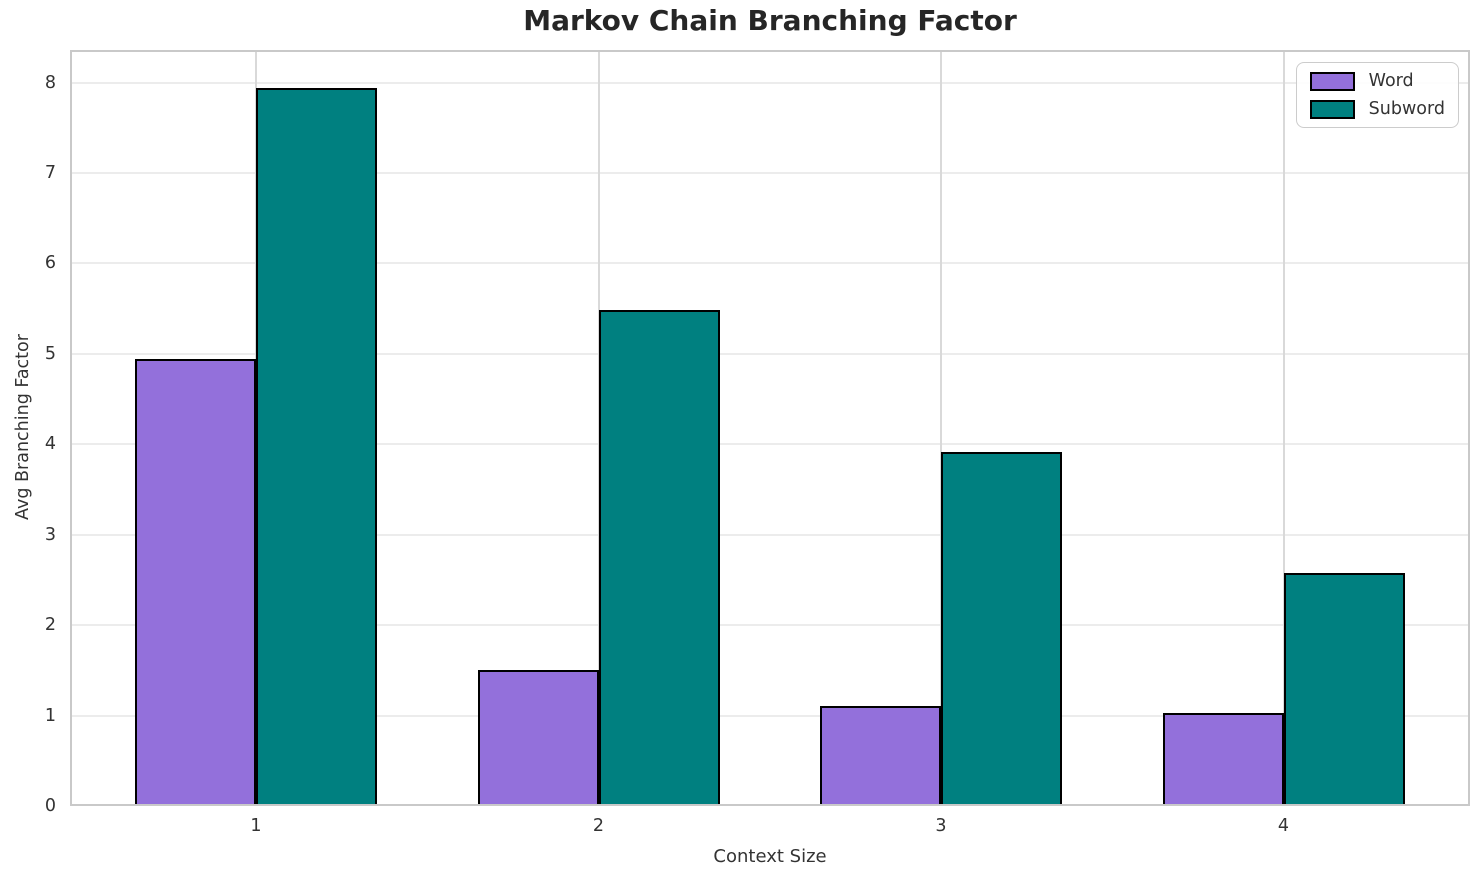 The width and height of the screenshot is (1484, 885). What do you see at coordinates (1283, 826) in the screenshot?
I see `x-tick-label-4: 4` at bounding box center [1283, 826].